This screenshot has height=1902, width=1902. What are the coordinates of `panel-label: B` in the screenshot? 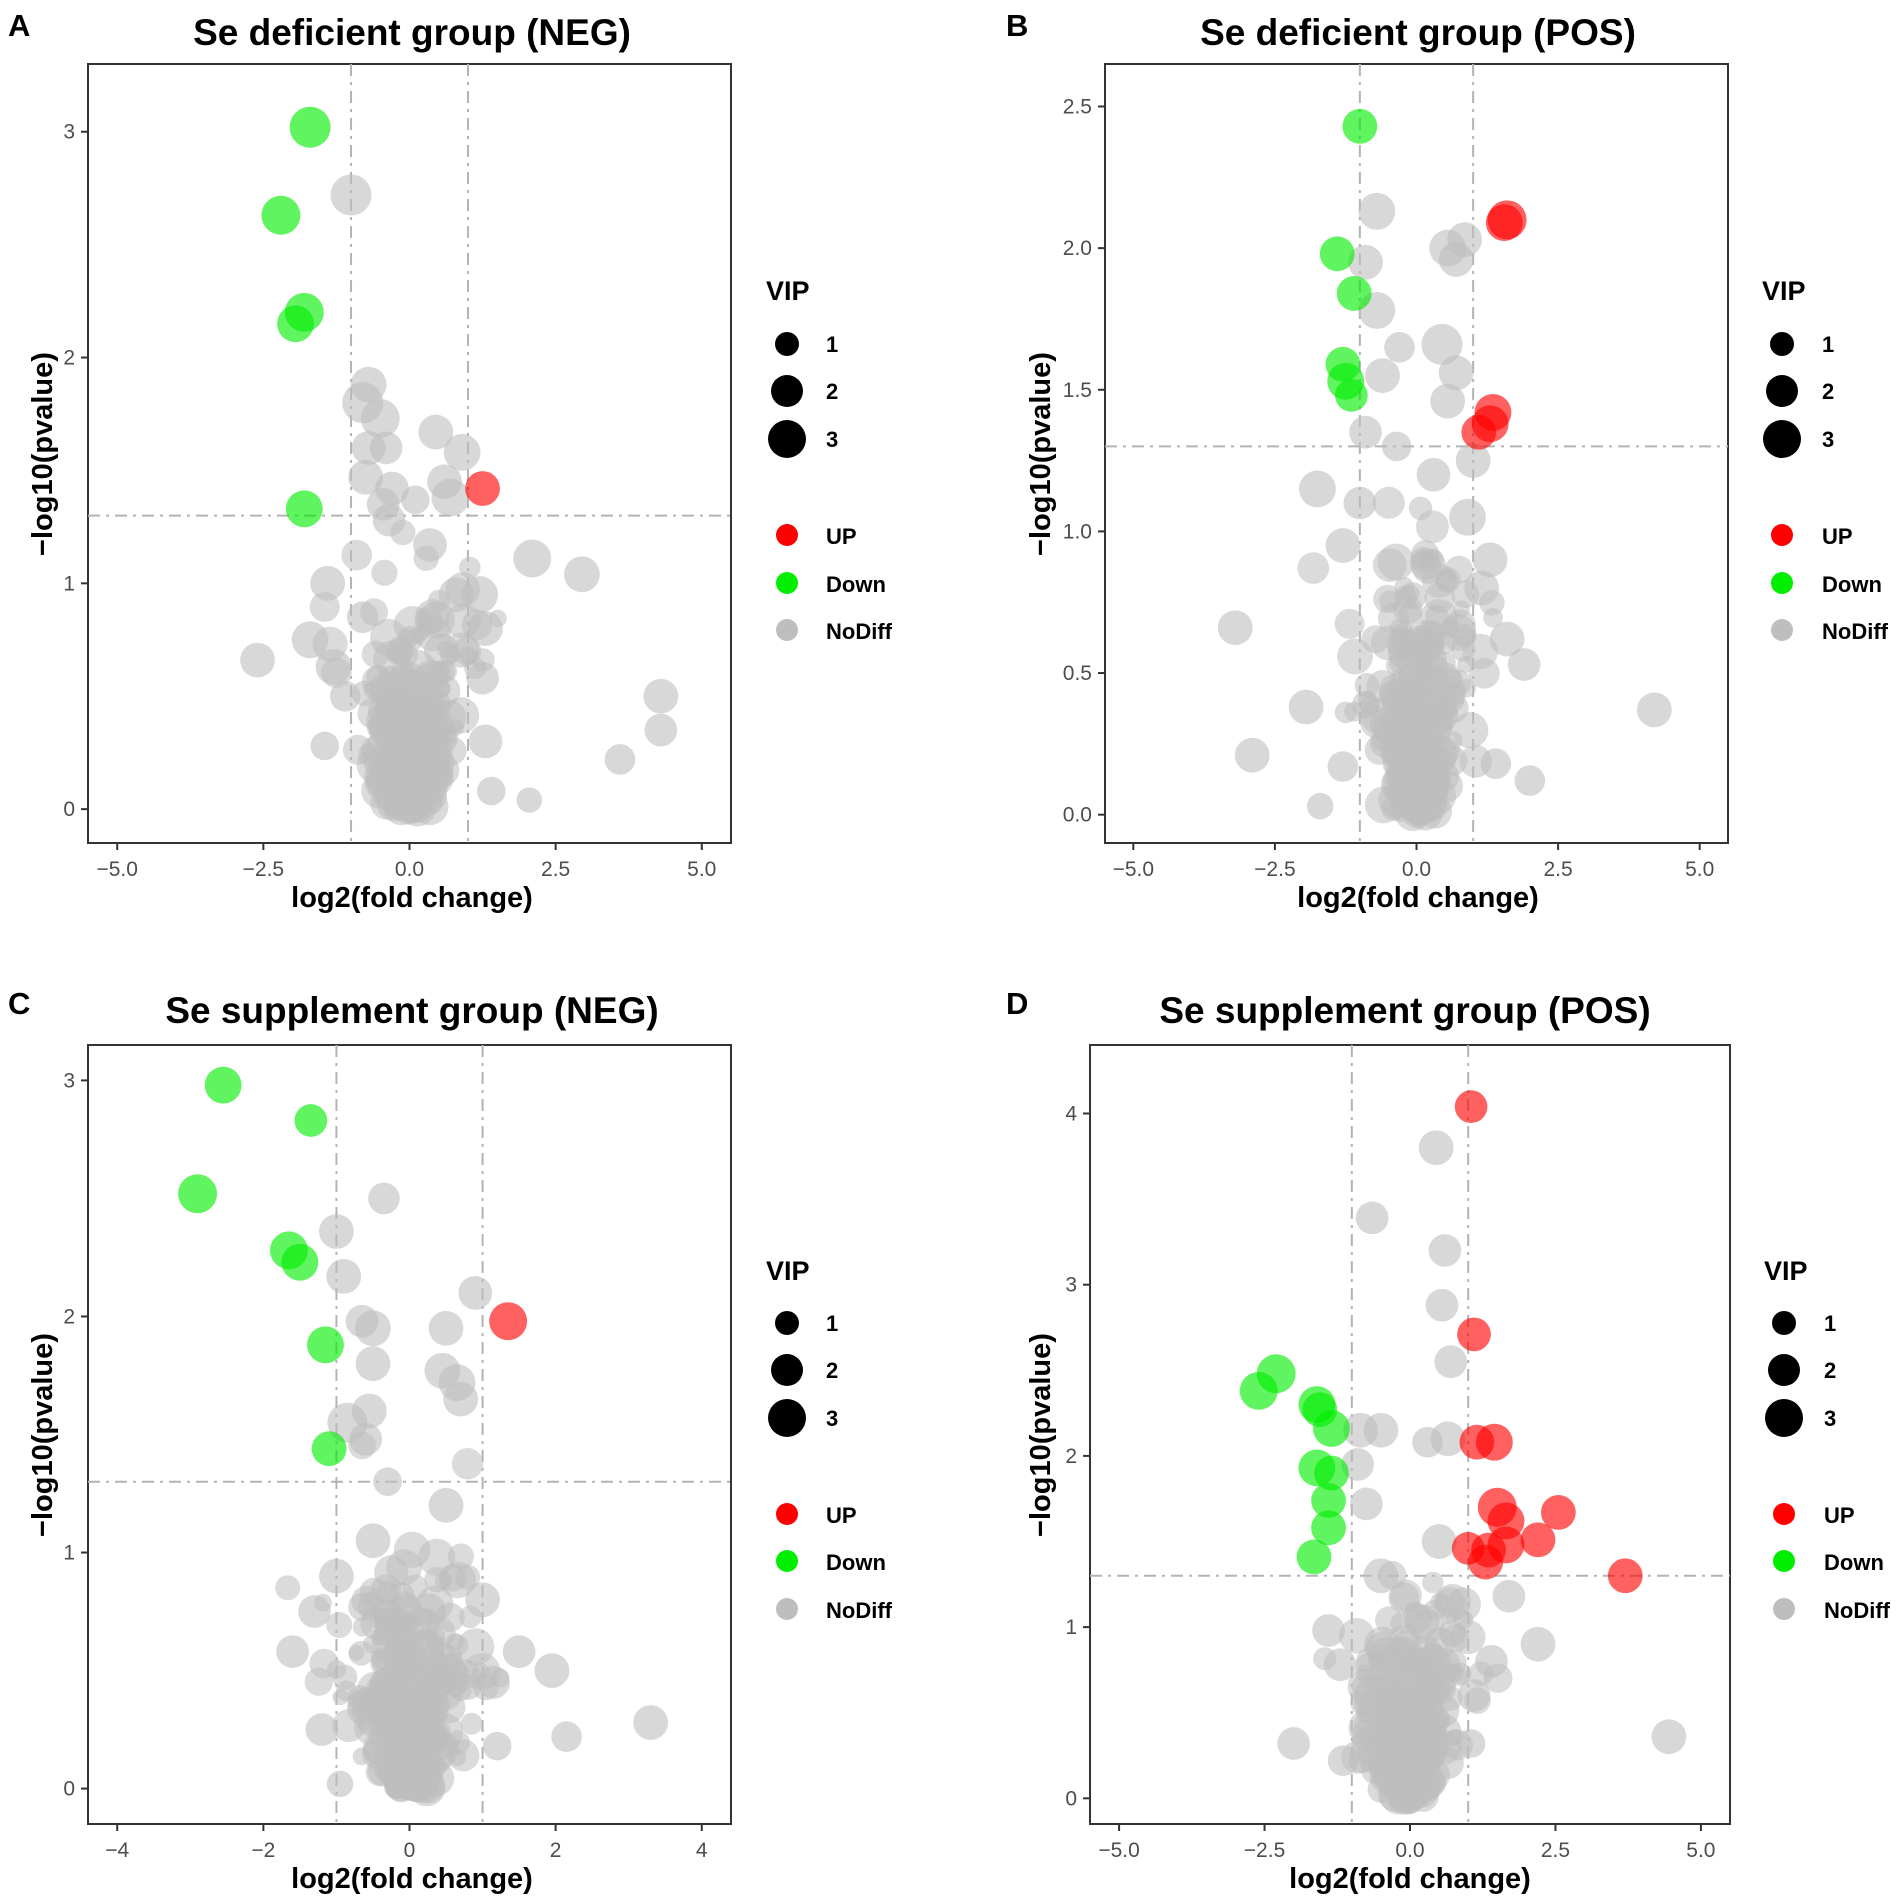 It's located at (1017, 25).